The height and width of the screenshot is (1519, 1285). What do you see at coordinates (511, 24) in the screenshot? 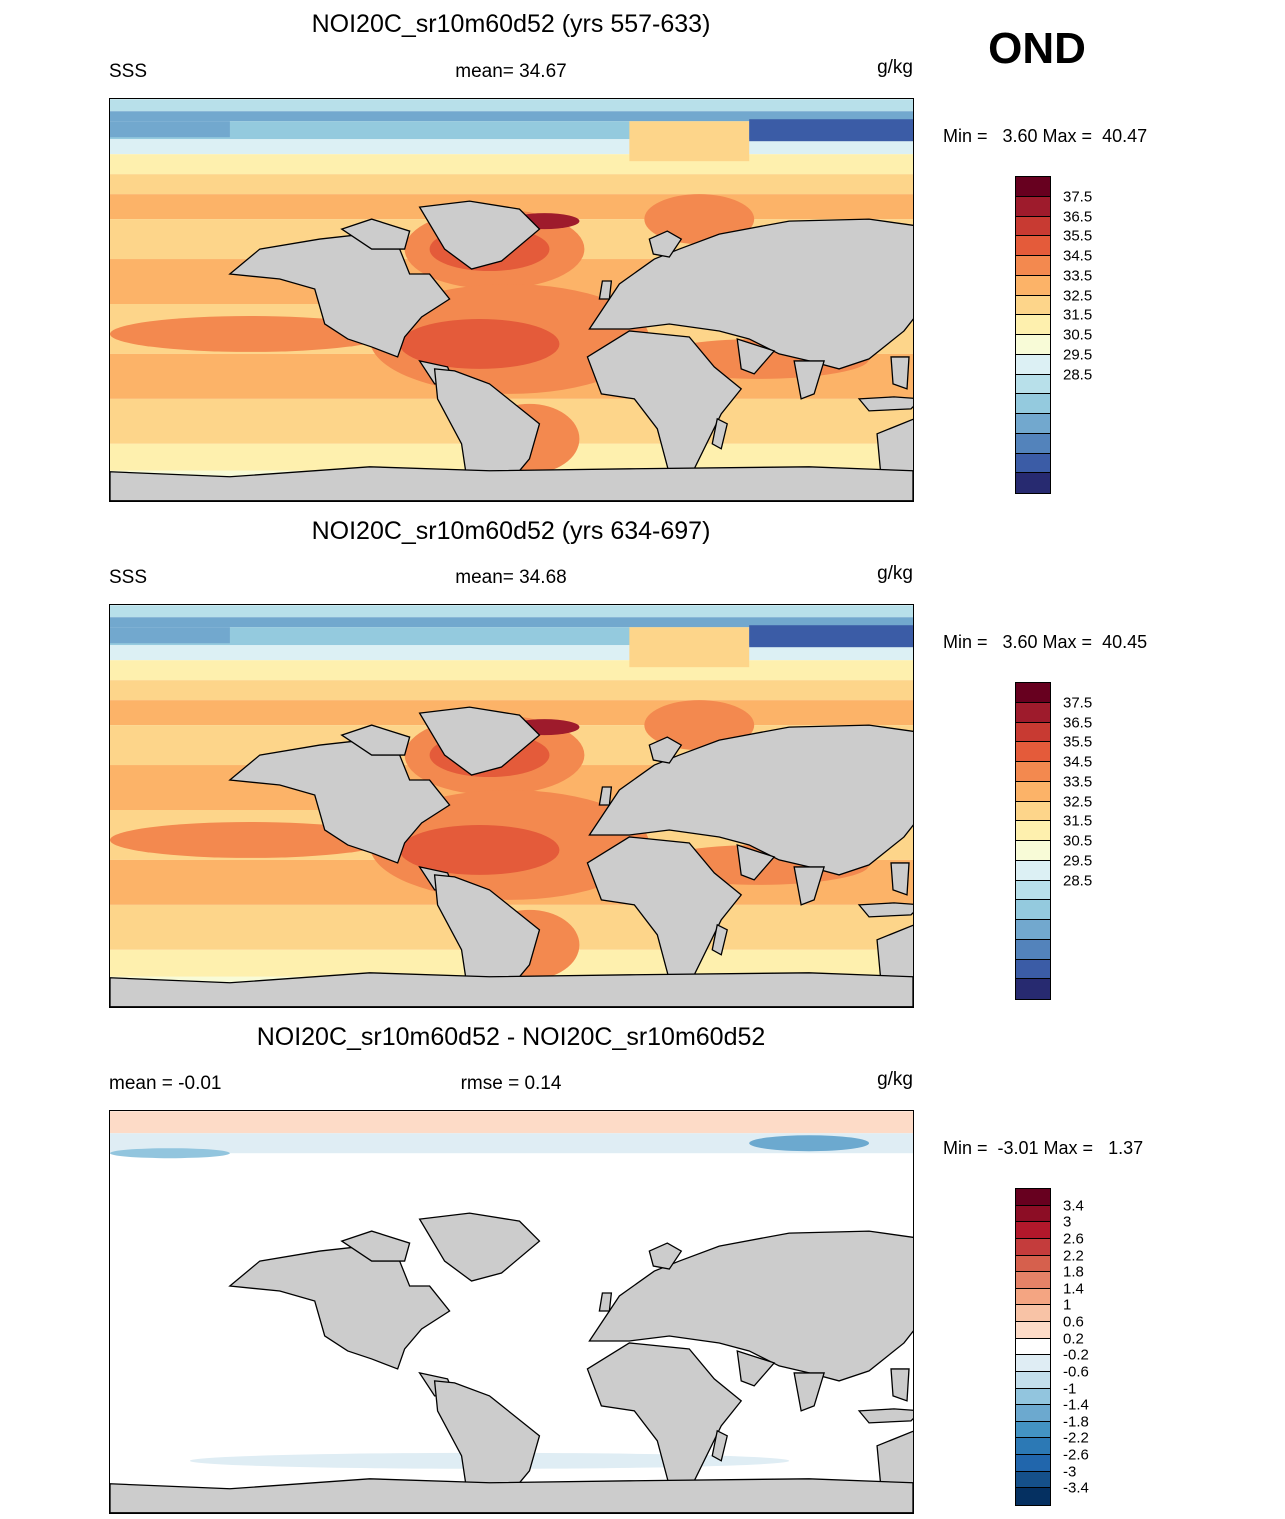
I see `panel-1-title: NOI20C_sr10m60d52 (yrs 557-633)` at bounding box center [511, 24].